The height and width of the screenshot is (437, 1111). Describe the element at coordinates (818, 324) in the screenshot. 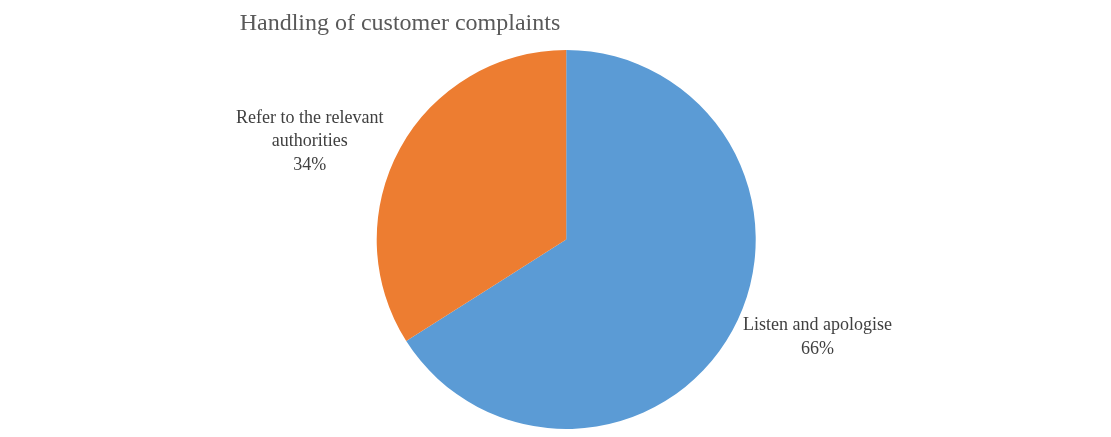

I see `slice-label: Listen and apologise` at that location.